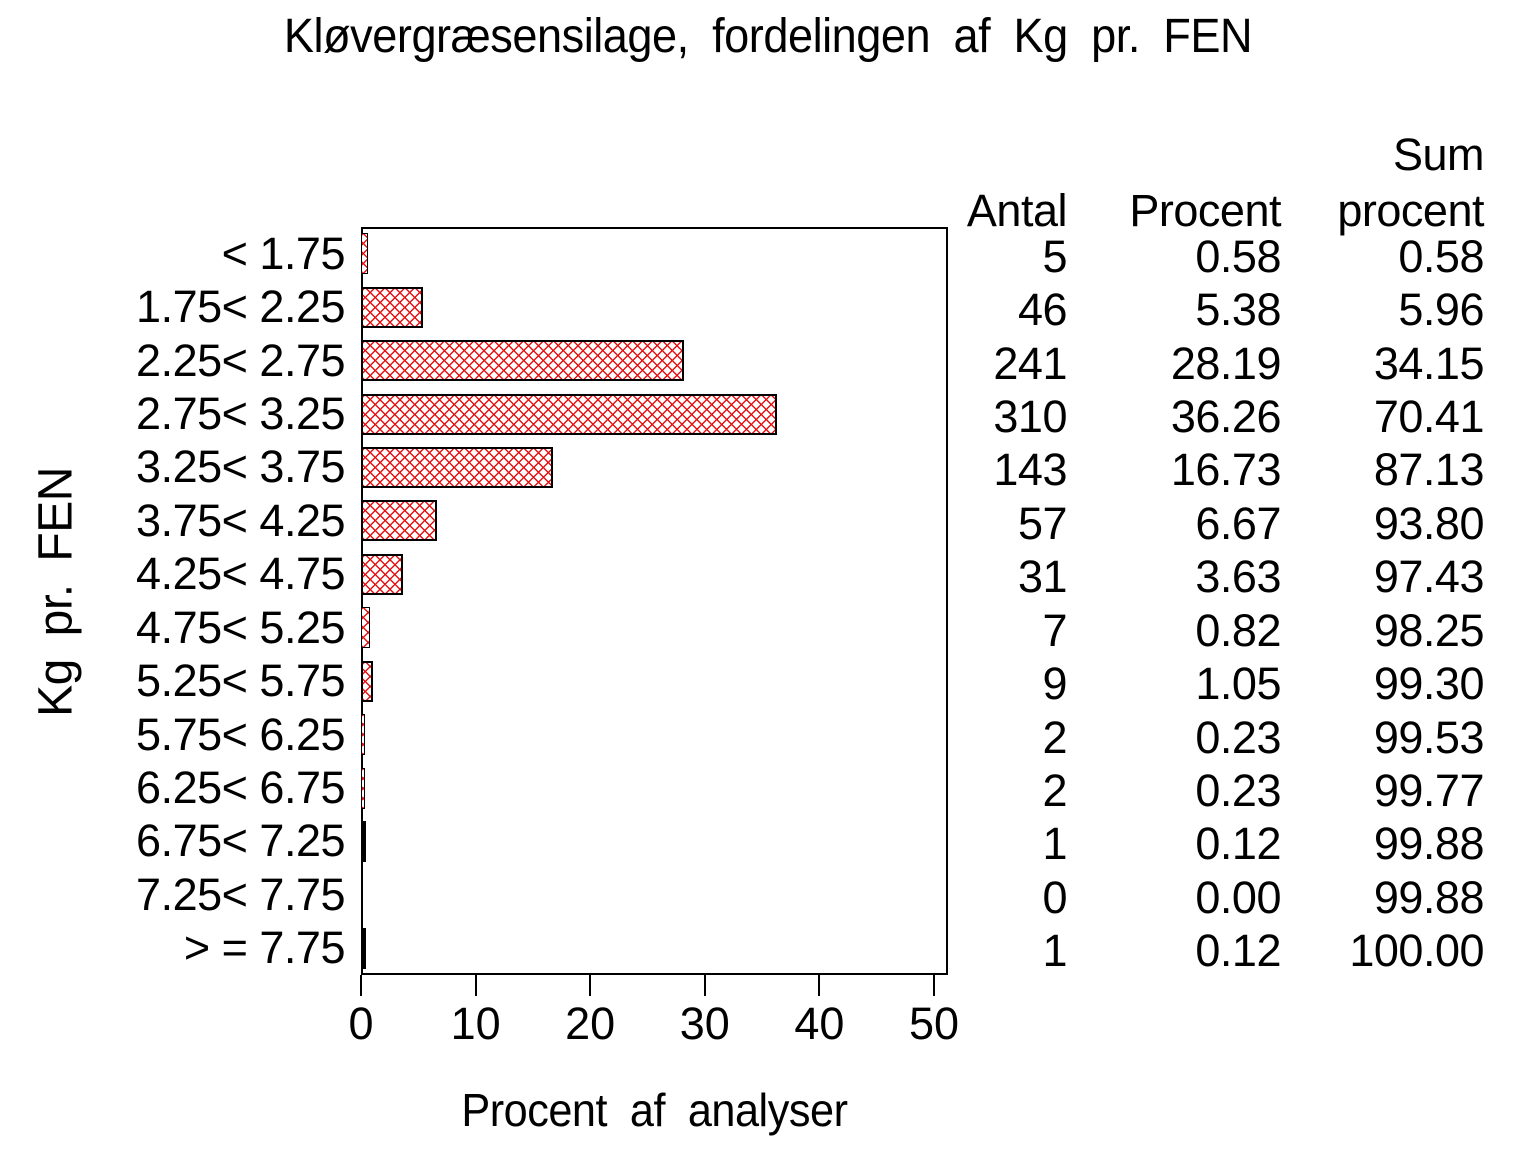 This screenshot has height=1152, width=1536. What do you see at coordinates (1429, 630) in the screenshot?
I see `table-cell-sum-procent: 98.25` at bounding box center [1429, 630].